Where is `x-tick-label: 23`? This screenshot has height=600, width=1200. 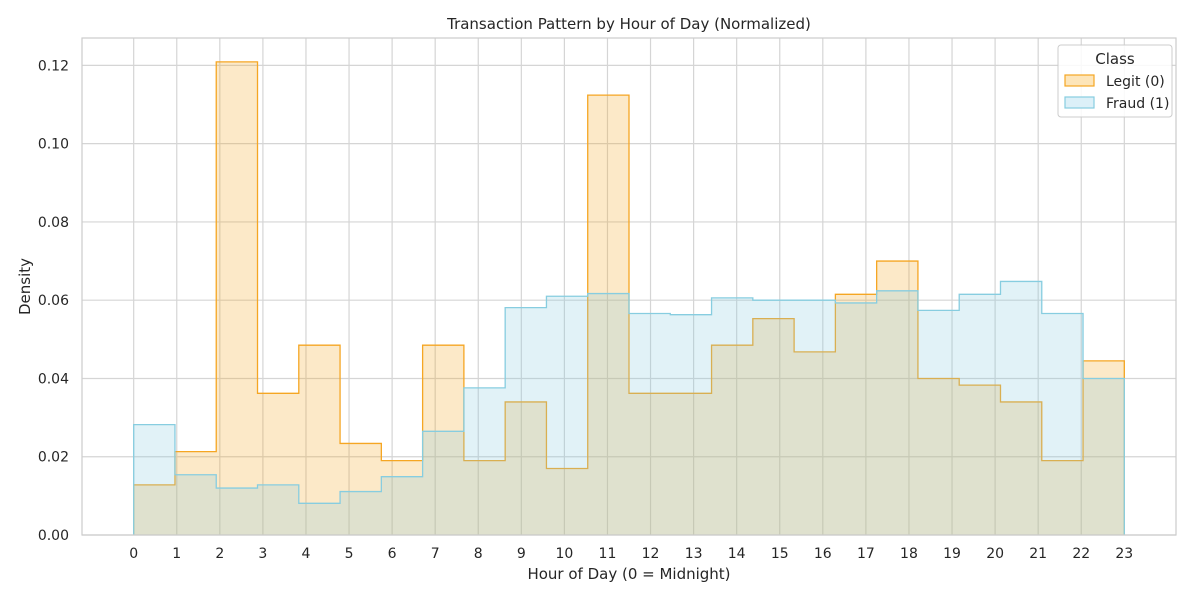 x-tick-label: 23 is located at coordinates (1124, 554).